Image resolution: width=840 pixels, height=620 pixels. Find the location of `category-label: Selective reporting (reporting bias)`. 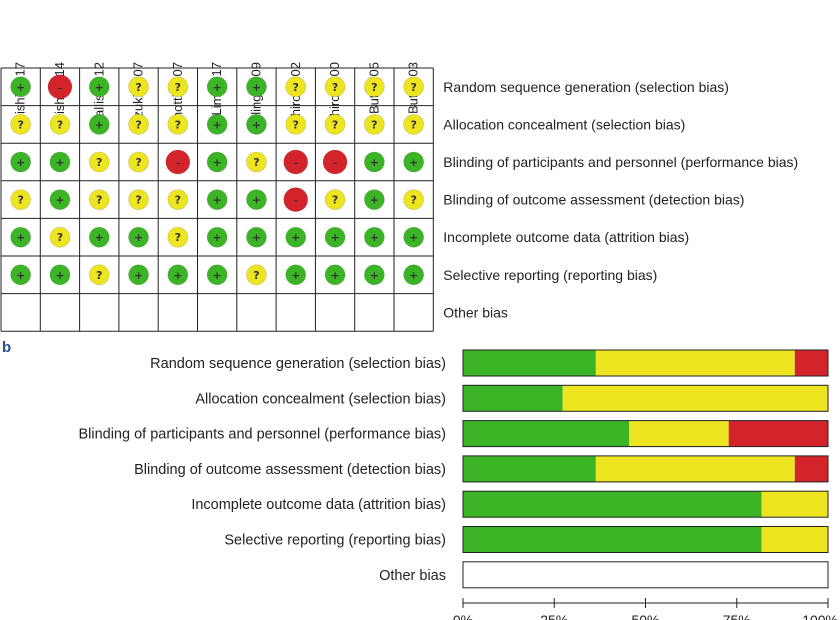

category-label: Selective reporting (reporting bias) is located at coordinates (335, 541).